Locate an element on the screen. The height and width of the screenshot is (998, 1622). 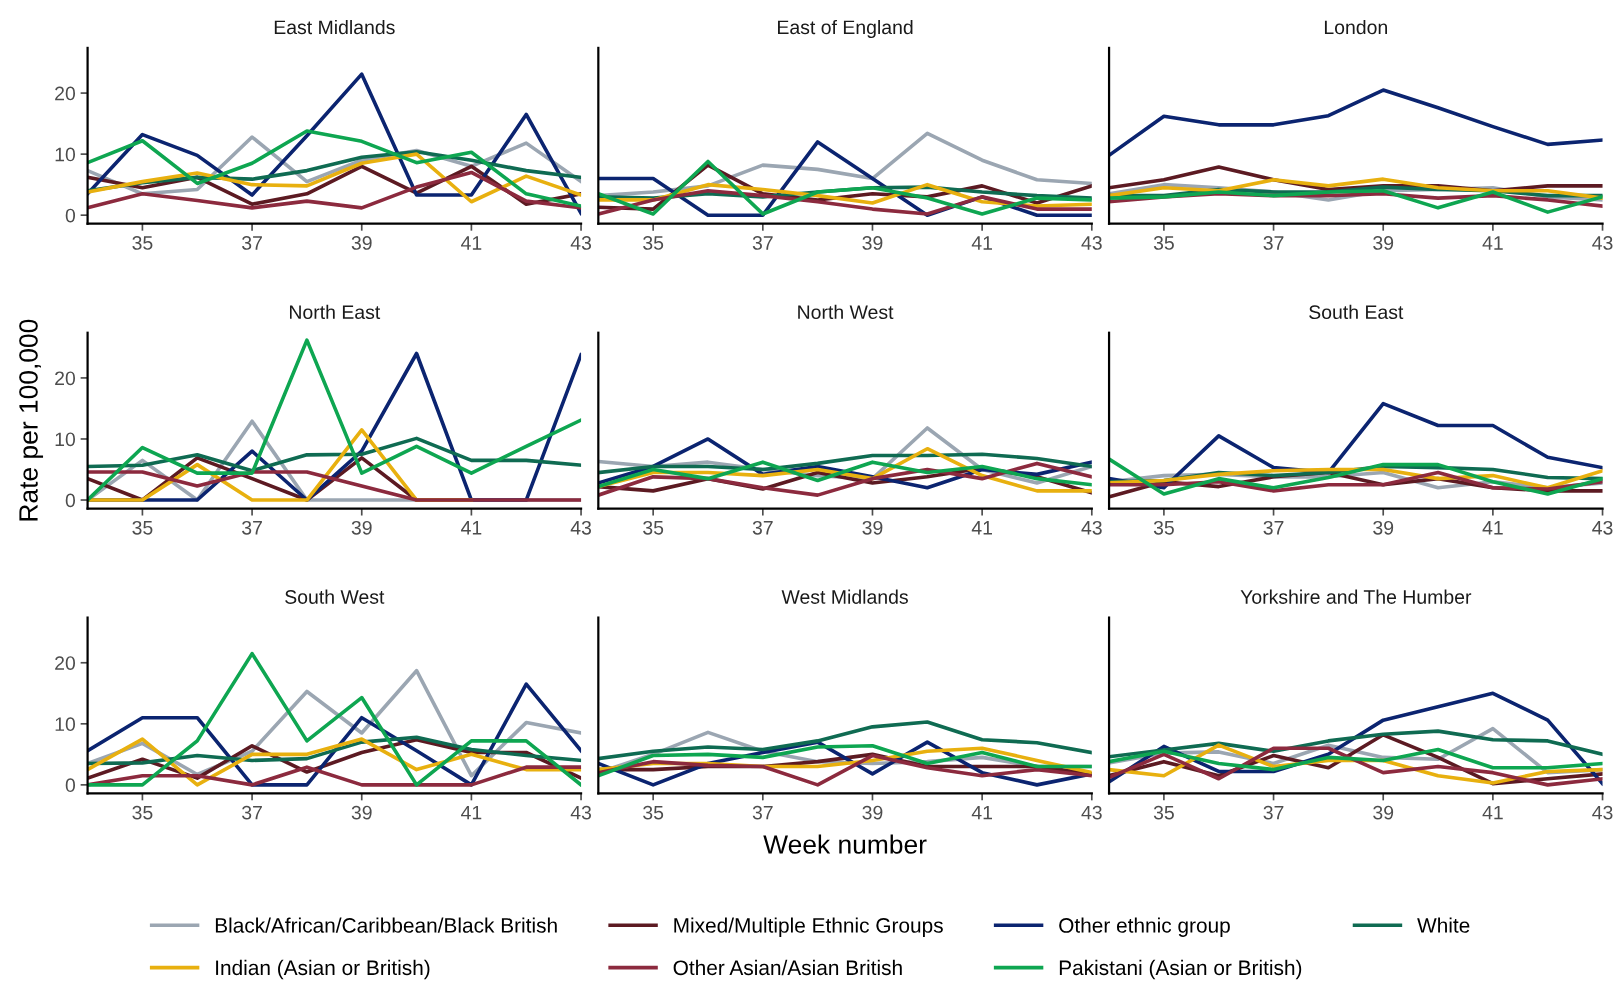
chart-title: North West is located at coordinates (846, 312).